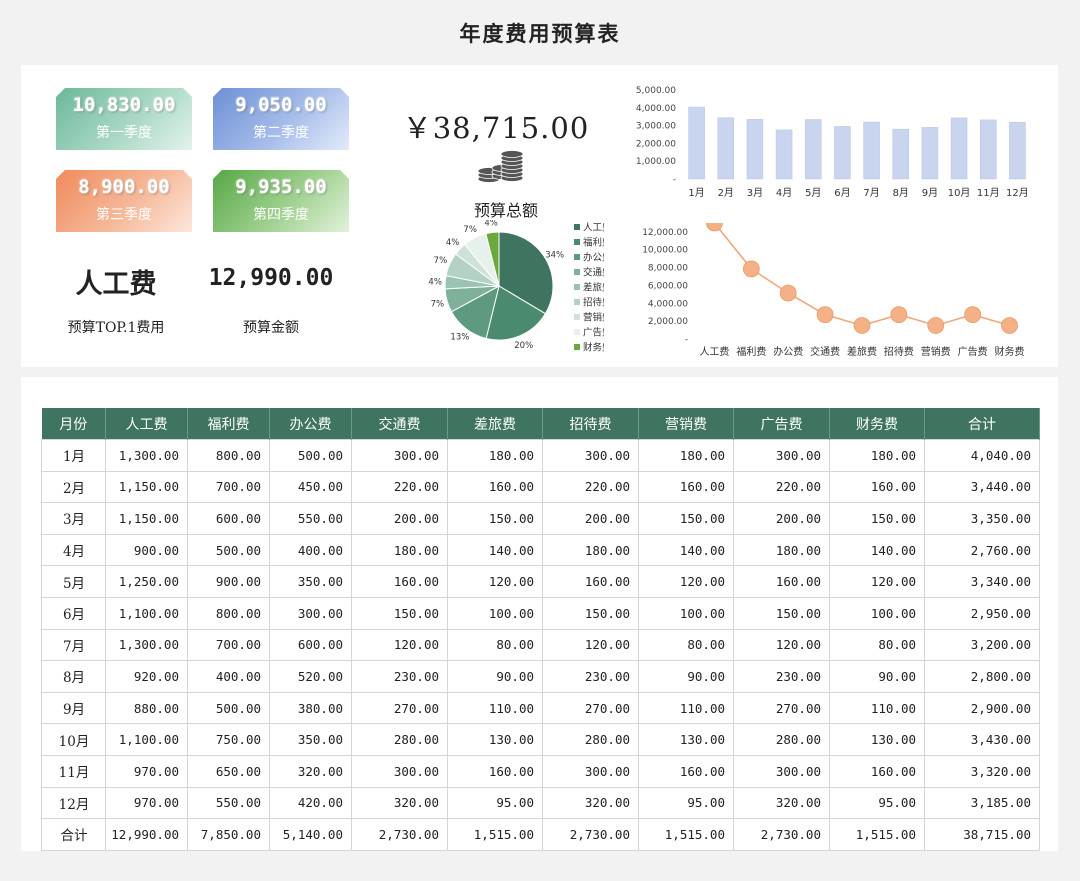 The width and height of the screenshot is (1080, 881). I want to click on table-cell: 1,250.00, so click(146, 581).